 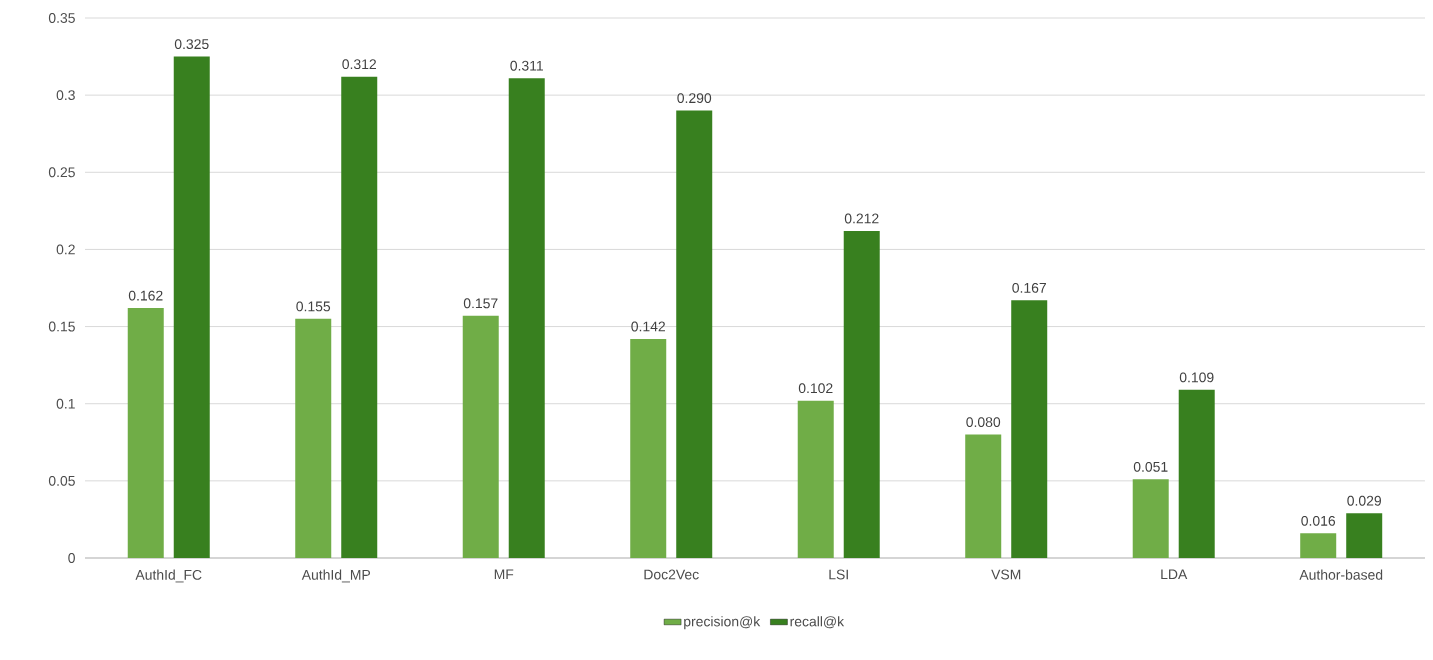 What do you see at coordinates (1341, 574) in the screenshot?
I see `x-tick-label: Author-based` at bounding box center [1341, 574].